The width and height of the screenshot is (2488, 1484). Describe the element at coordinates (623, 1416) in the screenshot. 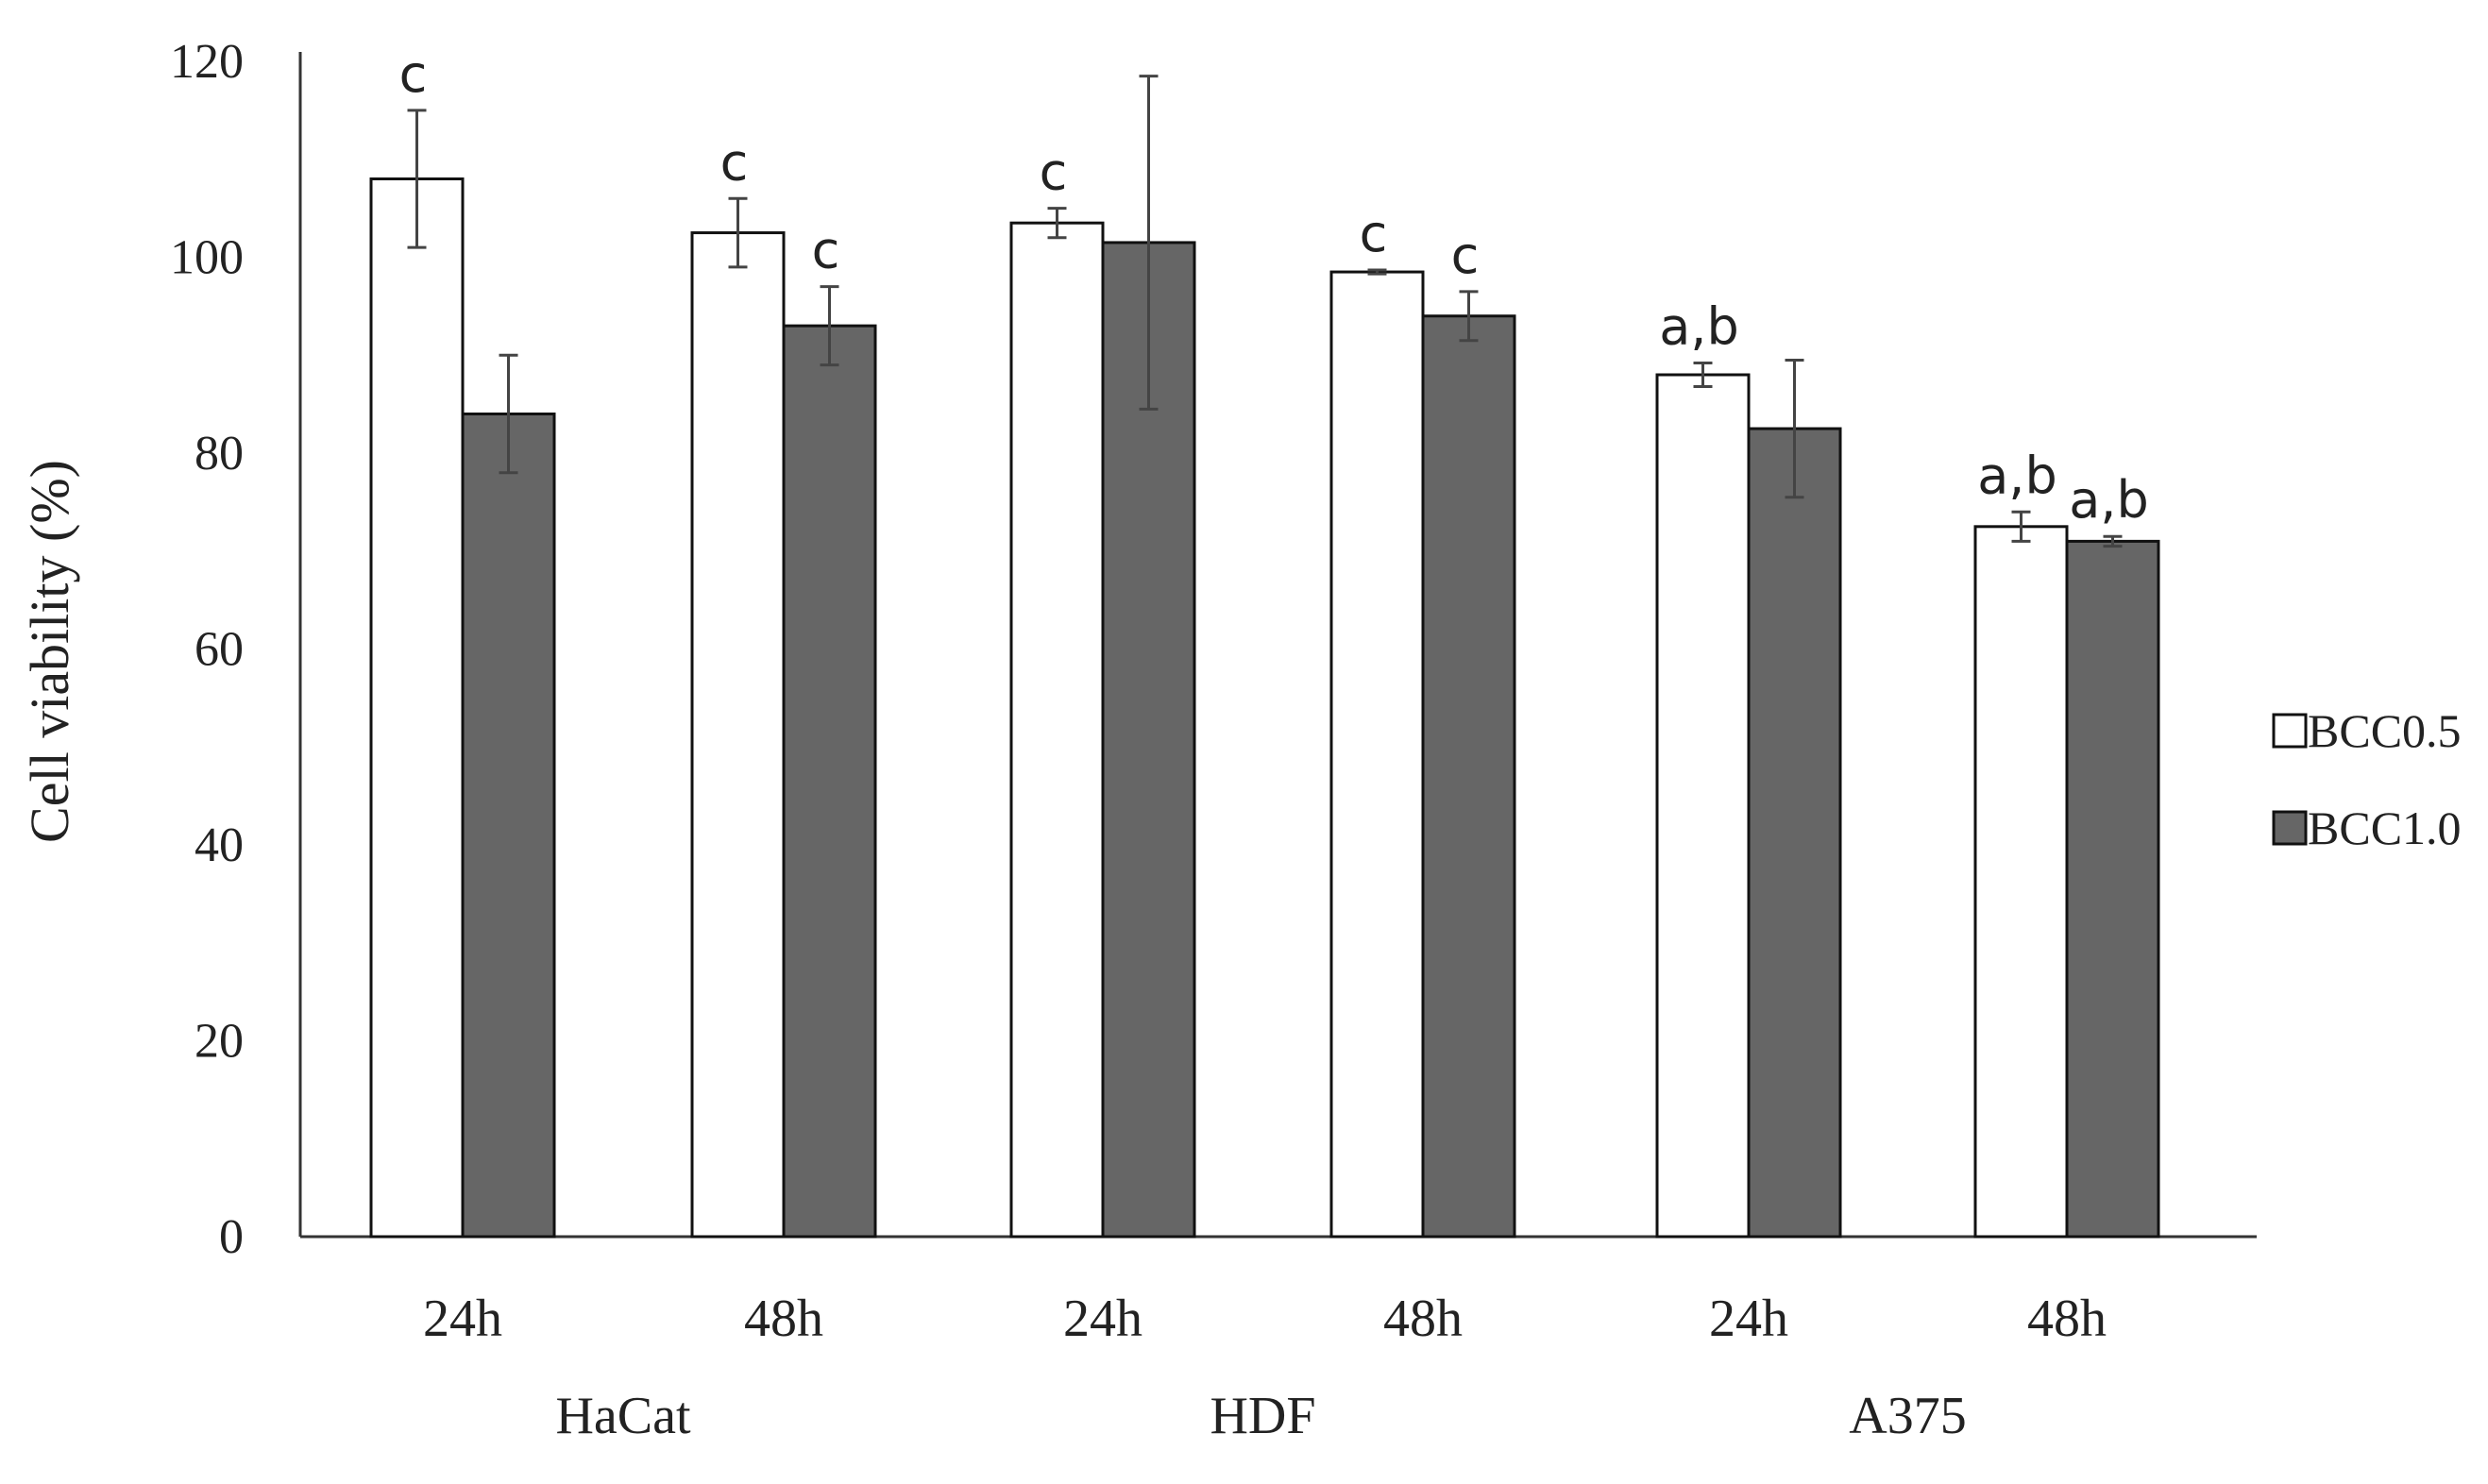

I see `group-label: HaCat` at that location.